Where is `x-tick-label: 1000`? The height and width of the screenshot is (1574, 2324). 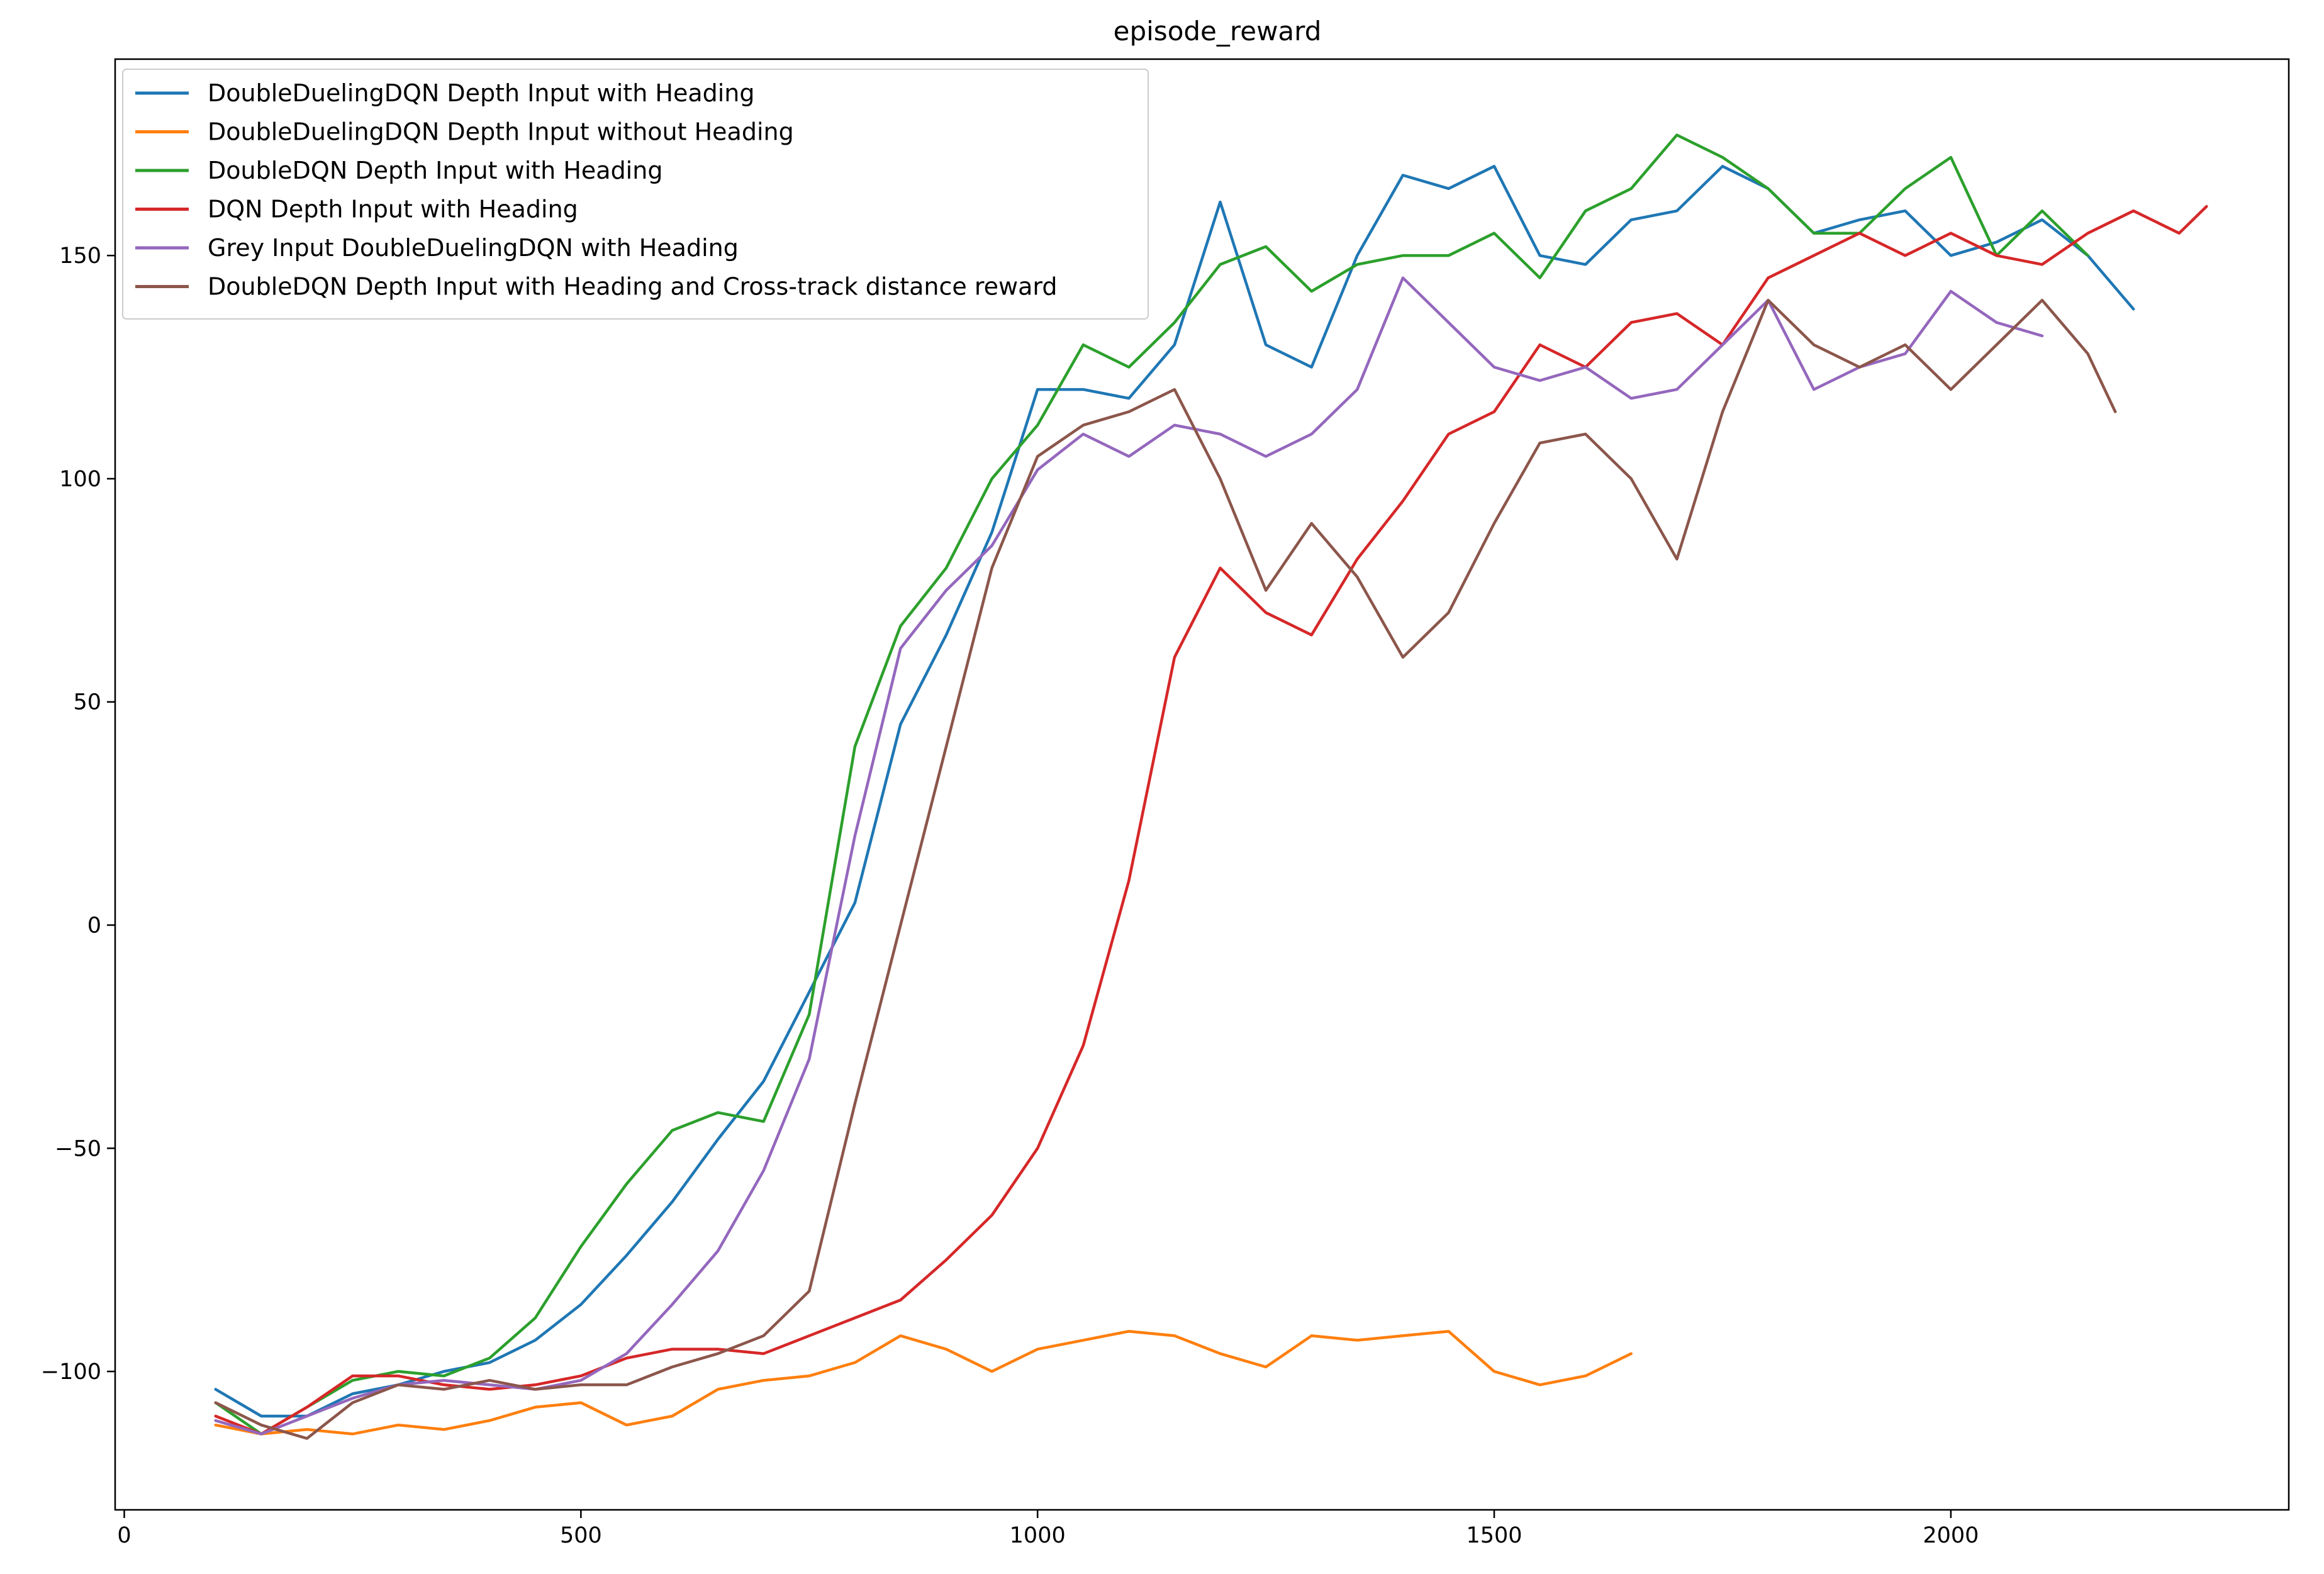 x-tick-label: 1000 is located at coordinates (1038, 1535).